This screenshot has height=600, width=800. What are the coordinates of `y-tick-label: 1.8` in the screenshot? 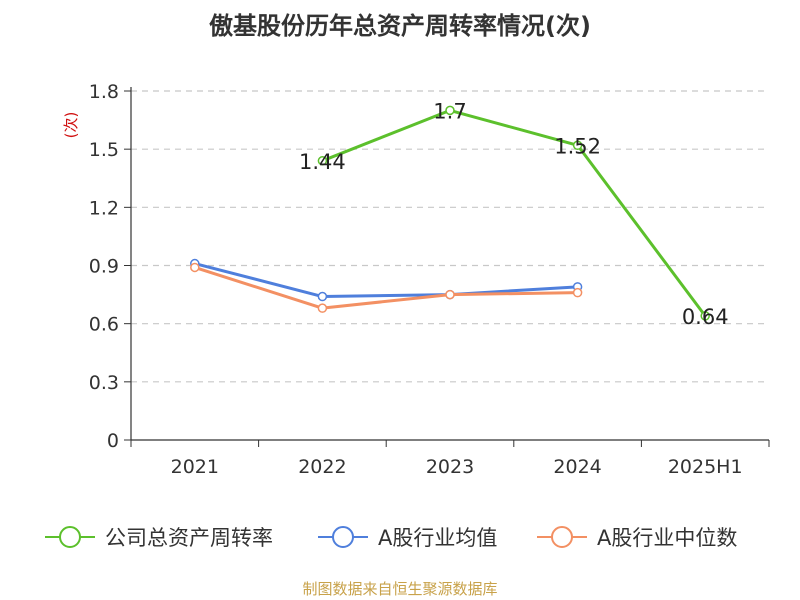 It's located at (104, 92).